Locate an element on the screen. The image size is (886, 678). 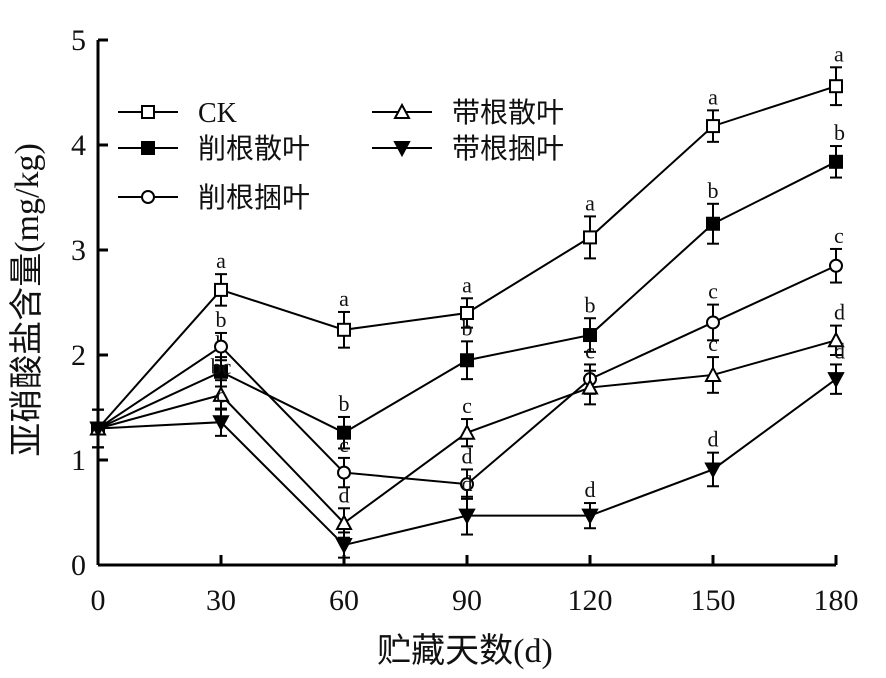
x-tick-label: 120 is located at coordinates (590, 600).